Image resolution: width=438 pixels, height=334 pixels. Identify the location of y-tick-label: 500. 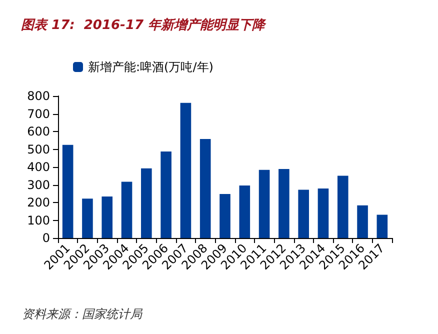
(38, 149).